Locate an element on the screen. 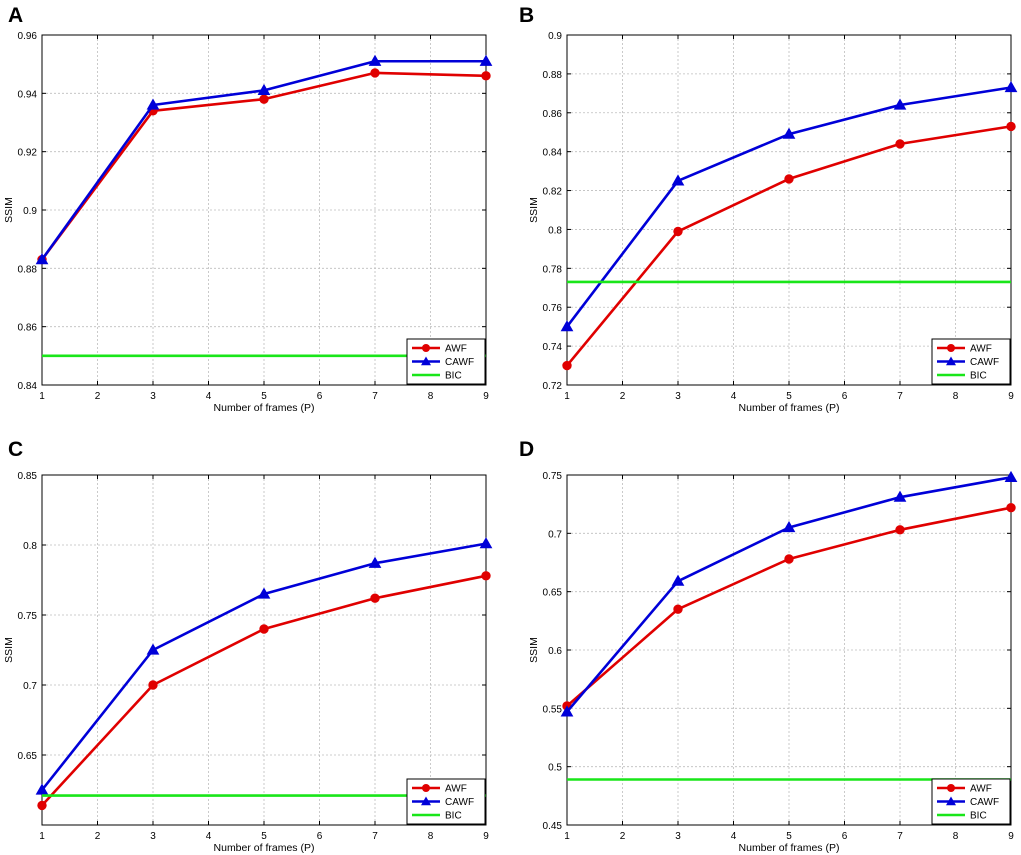  y-tick-label: 0.94 is located at coordinates (28, 94).